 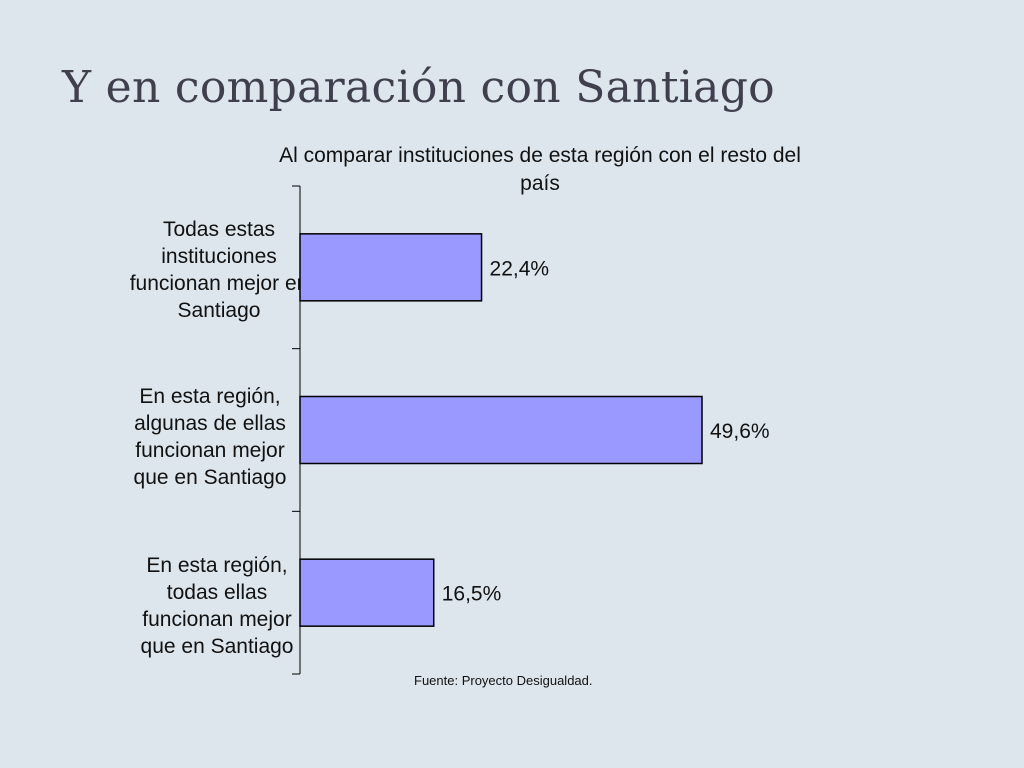 I want to click on source-note: Fuente: Proyecto Desigualdad., so click(x=503, y=680).